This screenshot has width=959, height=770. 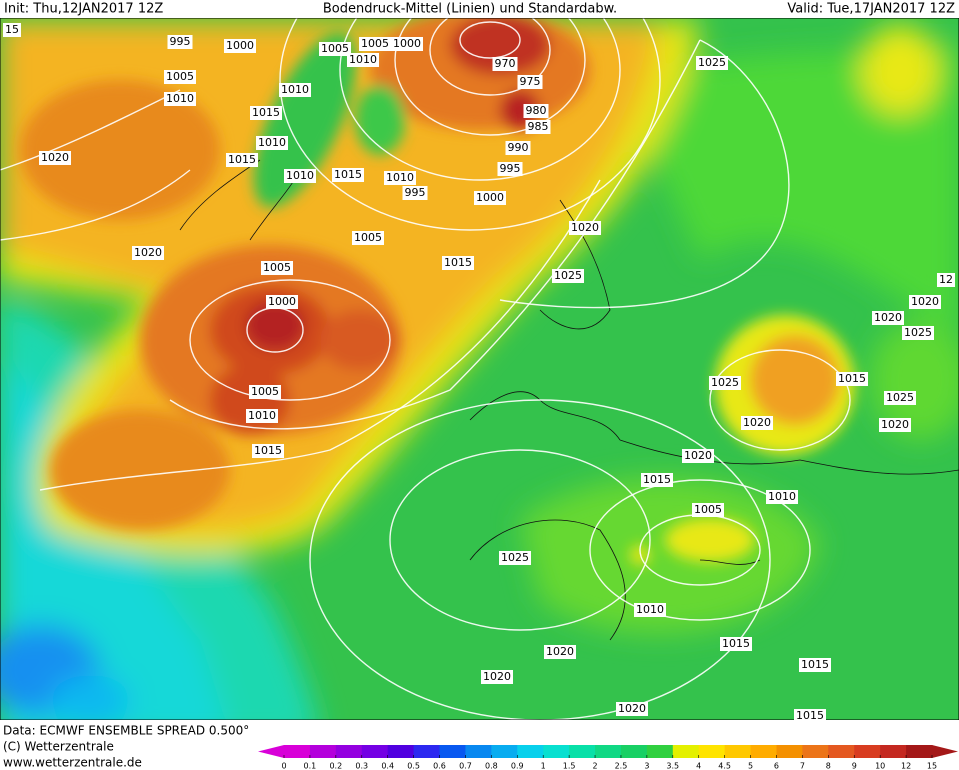 What do you see at coordinates (83, 9) in the screenshot?
I see `init-time: Init: Thu,12JAN2017 12Z` at bounding box center [83, 9].